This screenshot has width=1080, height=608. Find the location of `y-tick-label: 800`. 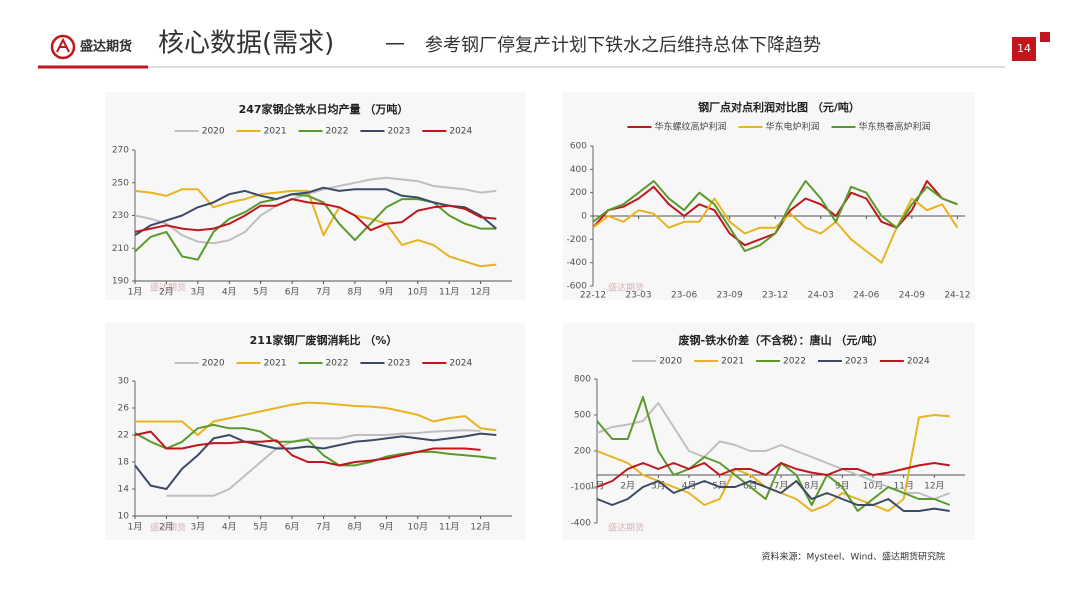

y-tick-label: 800 is located at coordinates (582, 380).